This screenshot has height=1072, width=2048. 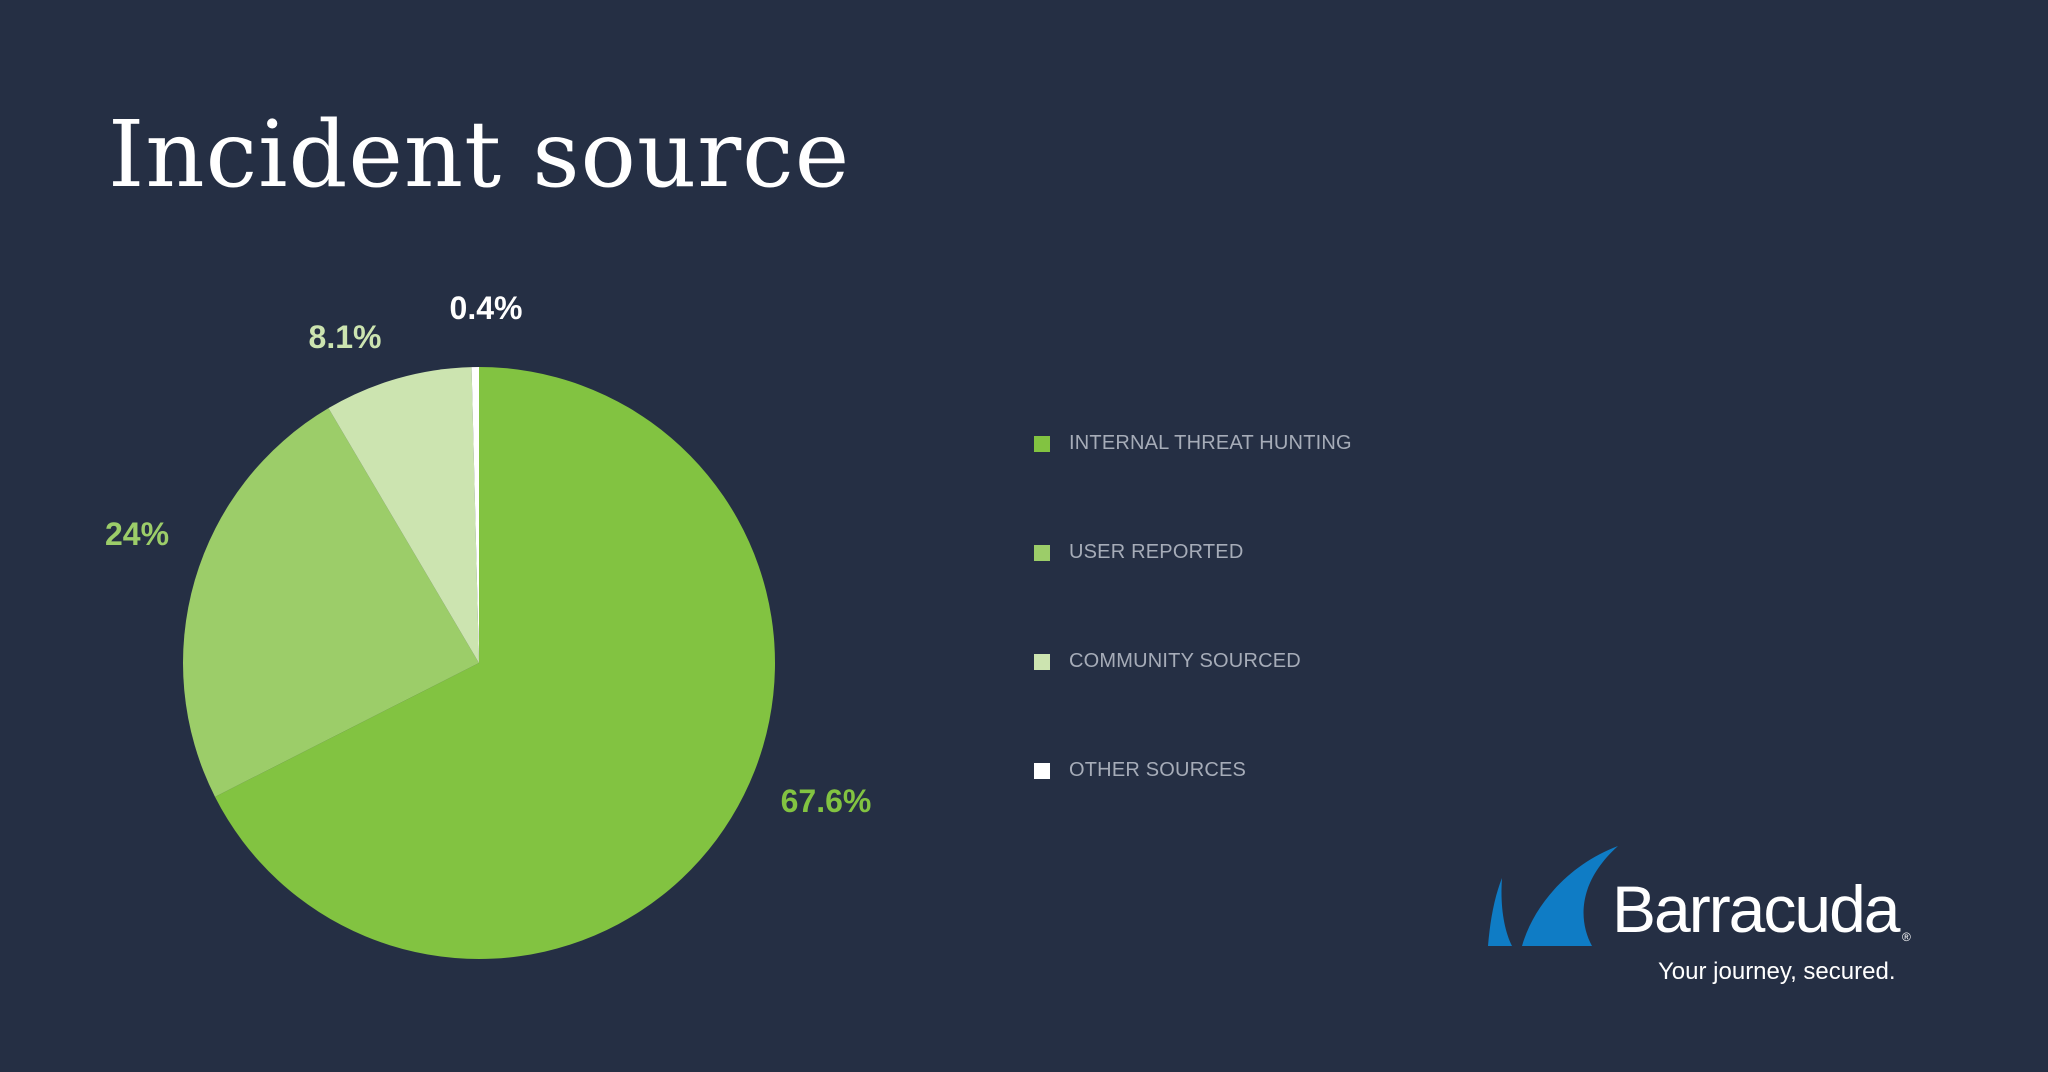 I want to click on barracuda-logo: Barracuda ® Your journey, secured., so click(x=1703, y=916).